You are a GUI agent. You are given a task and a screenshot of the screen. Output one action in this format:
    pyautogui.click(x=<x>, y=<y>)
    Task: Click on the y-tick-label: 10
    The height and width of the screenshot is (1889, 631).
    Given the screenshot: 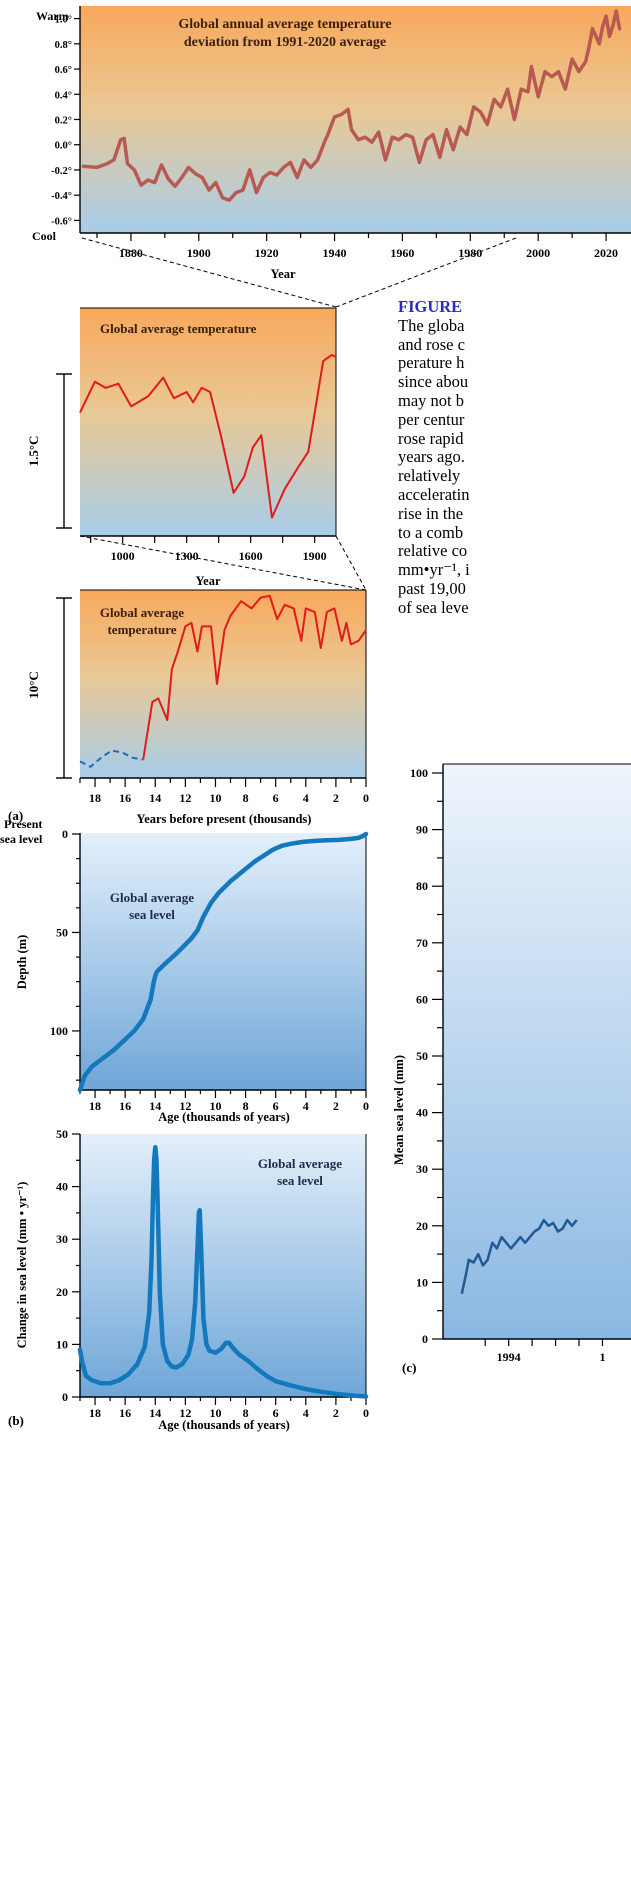 What is the action you would take?
    pyautogui.click(x=62, y=1344)
    